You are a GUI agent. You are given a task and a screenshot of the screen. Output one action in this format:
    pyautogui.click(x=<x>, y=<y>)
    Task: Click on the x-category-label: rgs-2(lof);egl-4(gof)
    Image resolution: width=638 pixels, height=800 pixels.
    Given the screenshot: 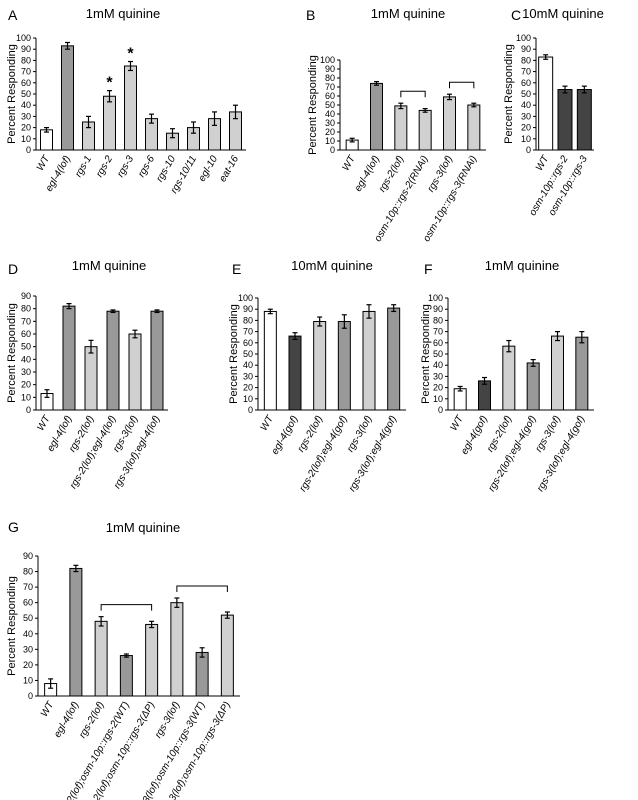 What is the action you would take?
    pyautogui.click(x=324, y=454)
    